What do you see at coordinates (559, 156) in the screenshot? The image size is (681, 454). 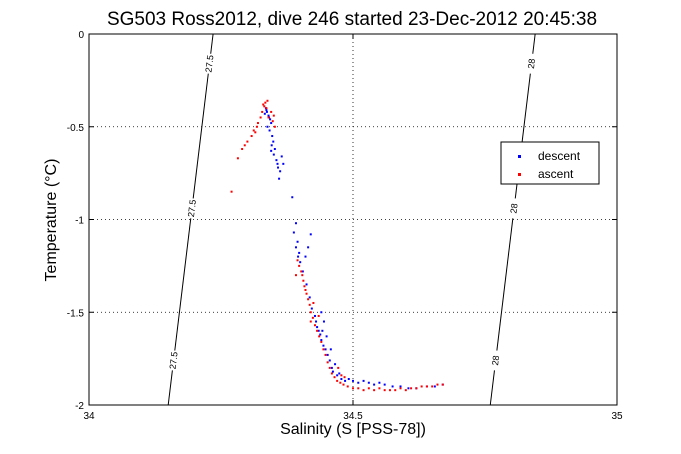 I see `legend-descent-label: descent` at bounding box center [559, 156].